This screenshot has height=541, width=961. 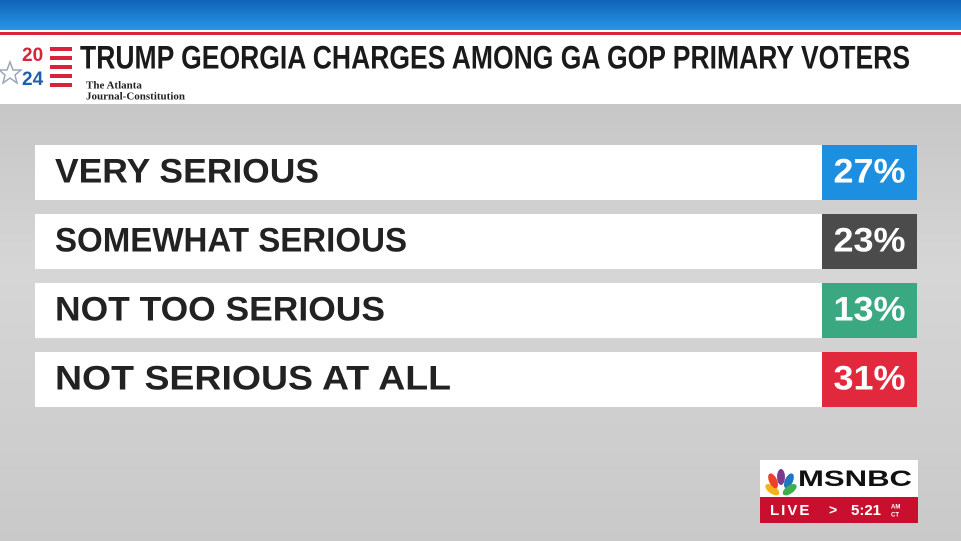 I want to click on row-value: 27%, so click(x=870, y=171).